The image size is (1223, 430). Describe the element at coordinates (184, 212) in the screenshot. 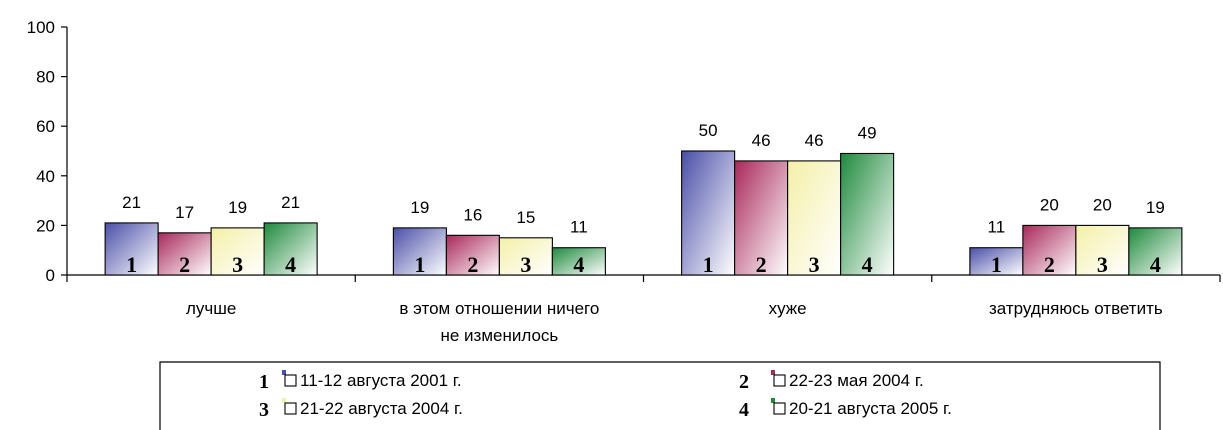

I see `data-label: 17` at that location.